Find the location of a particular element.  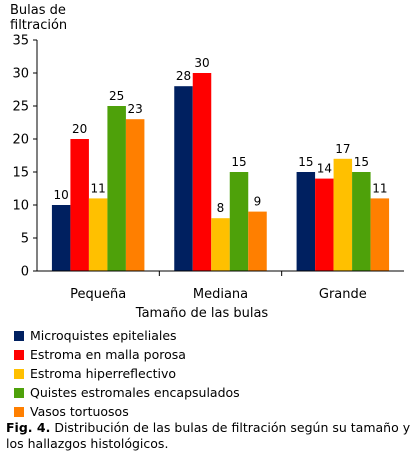

y-tick-label: 30 is located at coordinates (20, 74).